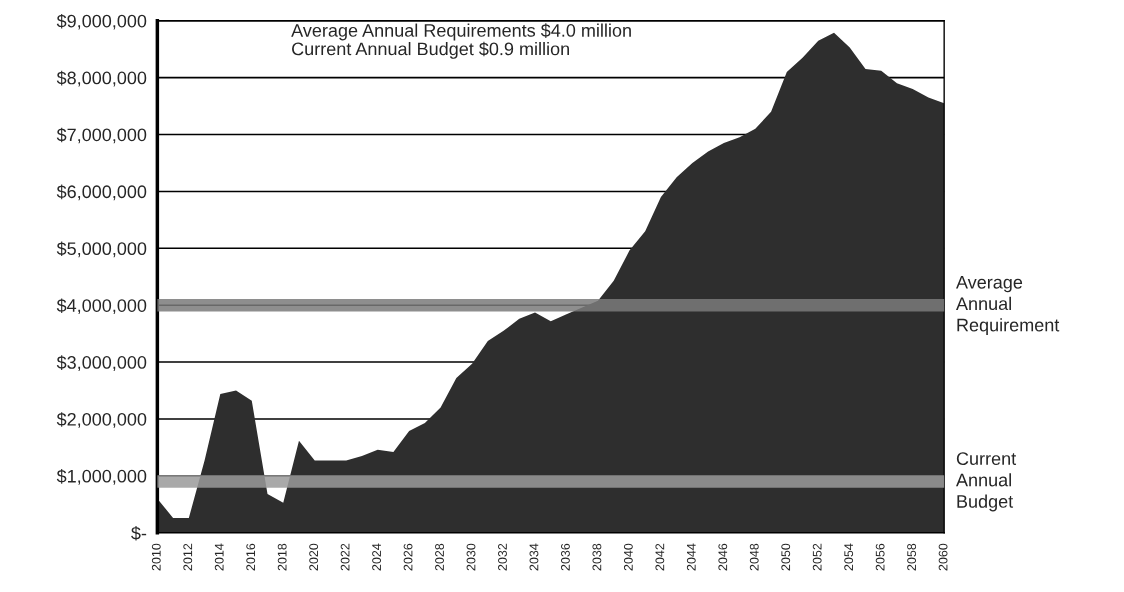 The width and height of the screenshot is (1124, 592). Describe the element at coordinates (156, 557) in the screenshot. I see `x-tick-label: 2010` at that location.